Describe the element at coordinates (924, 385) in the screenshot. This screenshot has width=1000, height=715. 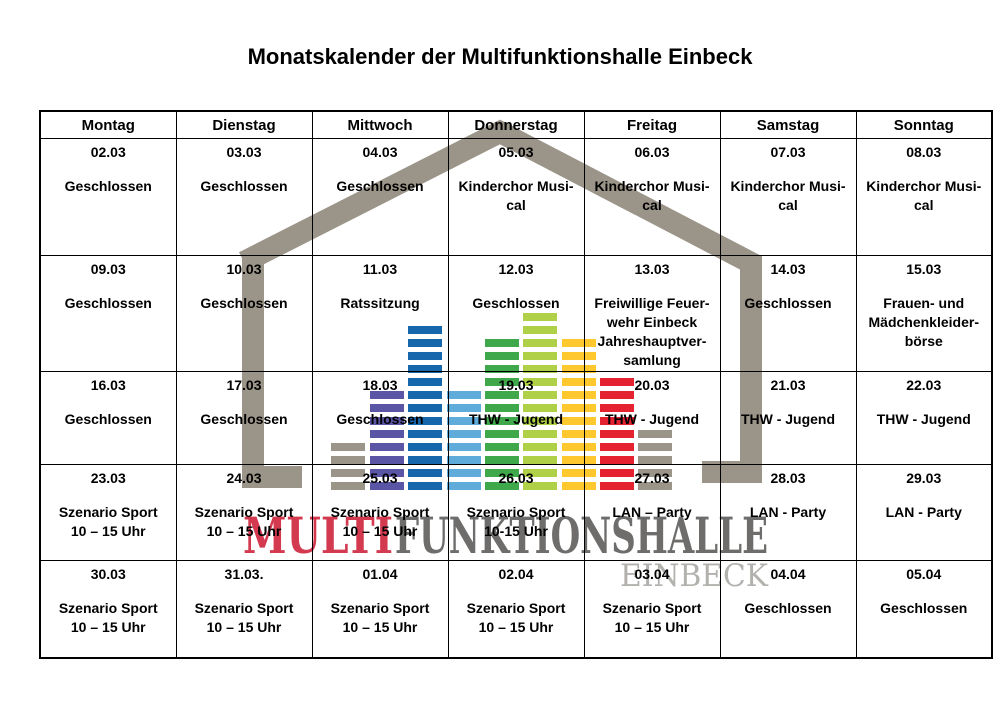
I see `cell-date: 22.03` at that location.